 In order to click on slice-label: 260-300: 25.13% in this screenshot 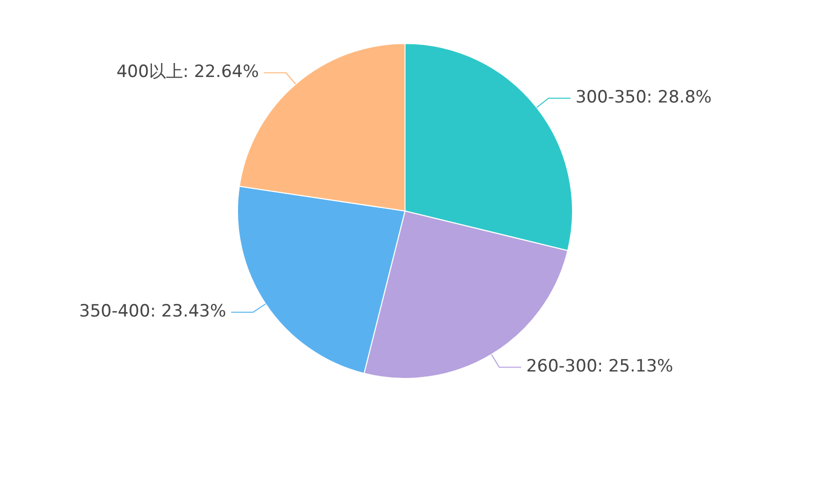, I will do `click(600, 366)`.